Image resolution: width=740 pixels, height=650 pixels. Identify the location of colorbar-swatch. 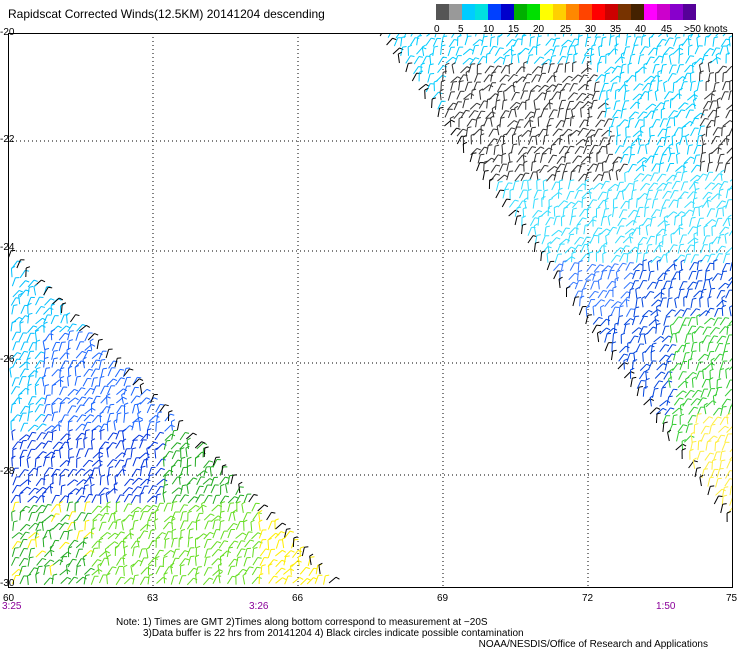
(676, 12).